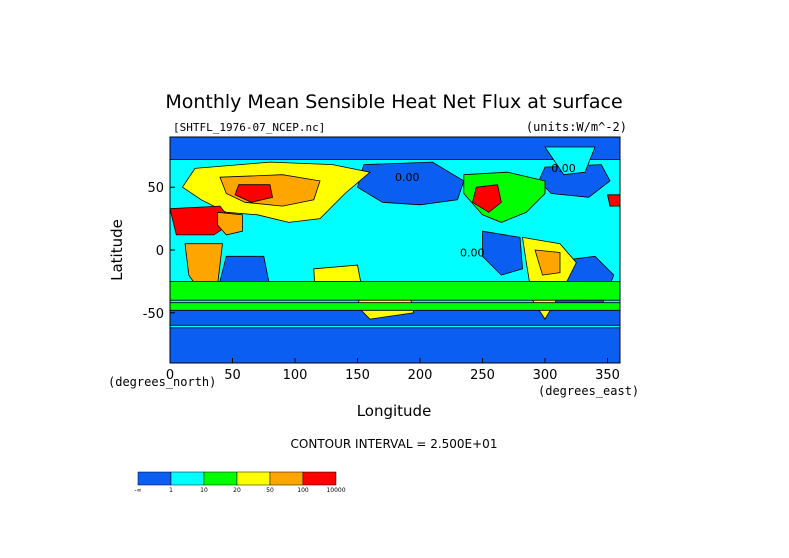  What do you see at coordinates (160, 251) in the screenshot?
I see `y-tick-label: 0` at bounding box center [160, 251].